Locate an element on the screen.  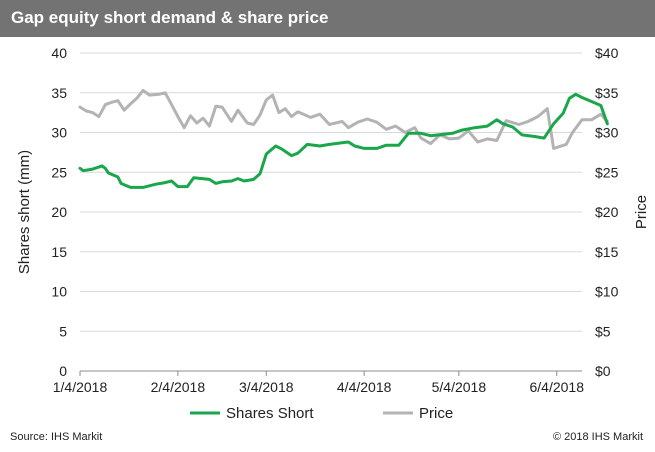
y-axis-right-ticks: $0 $5 $10 $15 $20 $25 $30 $35 $40 is located at coordinates (607, 212).